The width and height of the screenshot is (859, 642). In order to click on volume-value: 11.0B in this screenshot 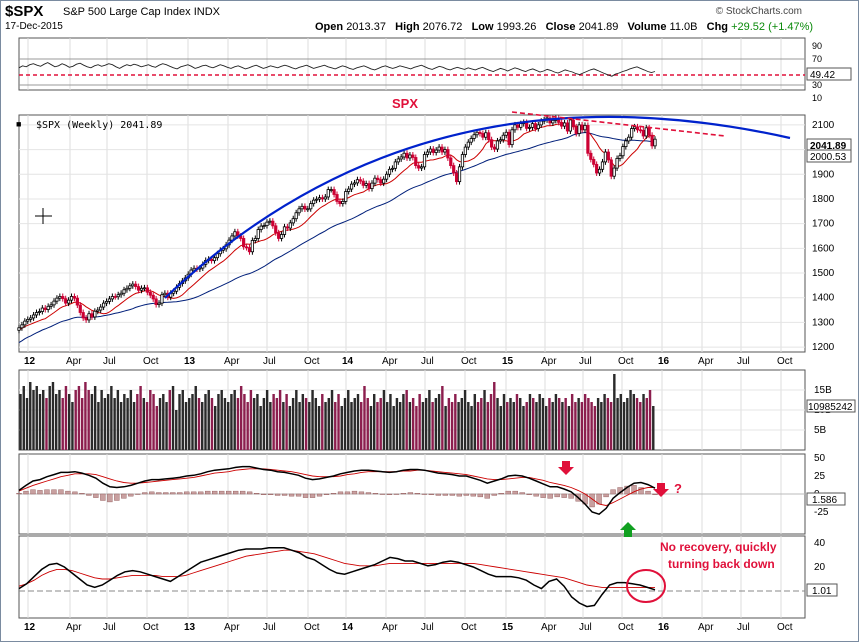, I will do `click(683, 27)`.